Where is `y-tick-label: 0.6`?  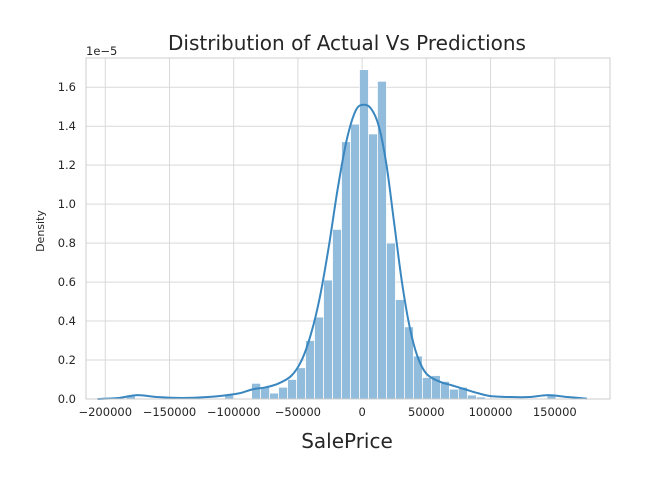
y-tick-label: 0.6 is located at coordinates (67, 282).